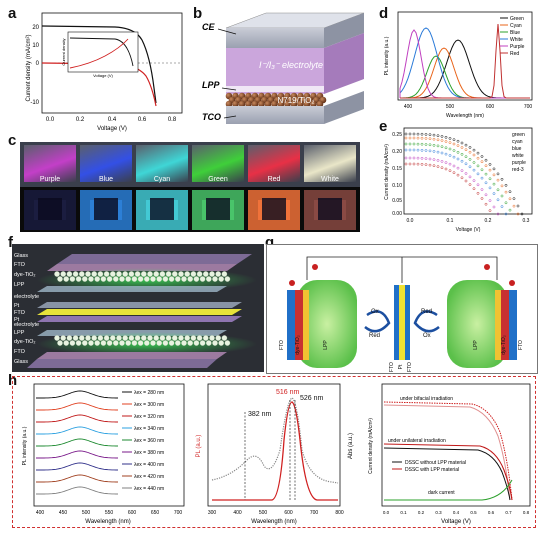 This screenshot has height=534, width=540. Describe the element at coordinates (99, 64) in the screenshot. I see `panel-a-curve-light` at that location.